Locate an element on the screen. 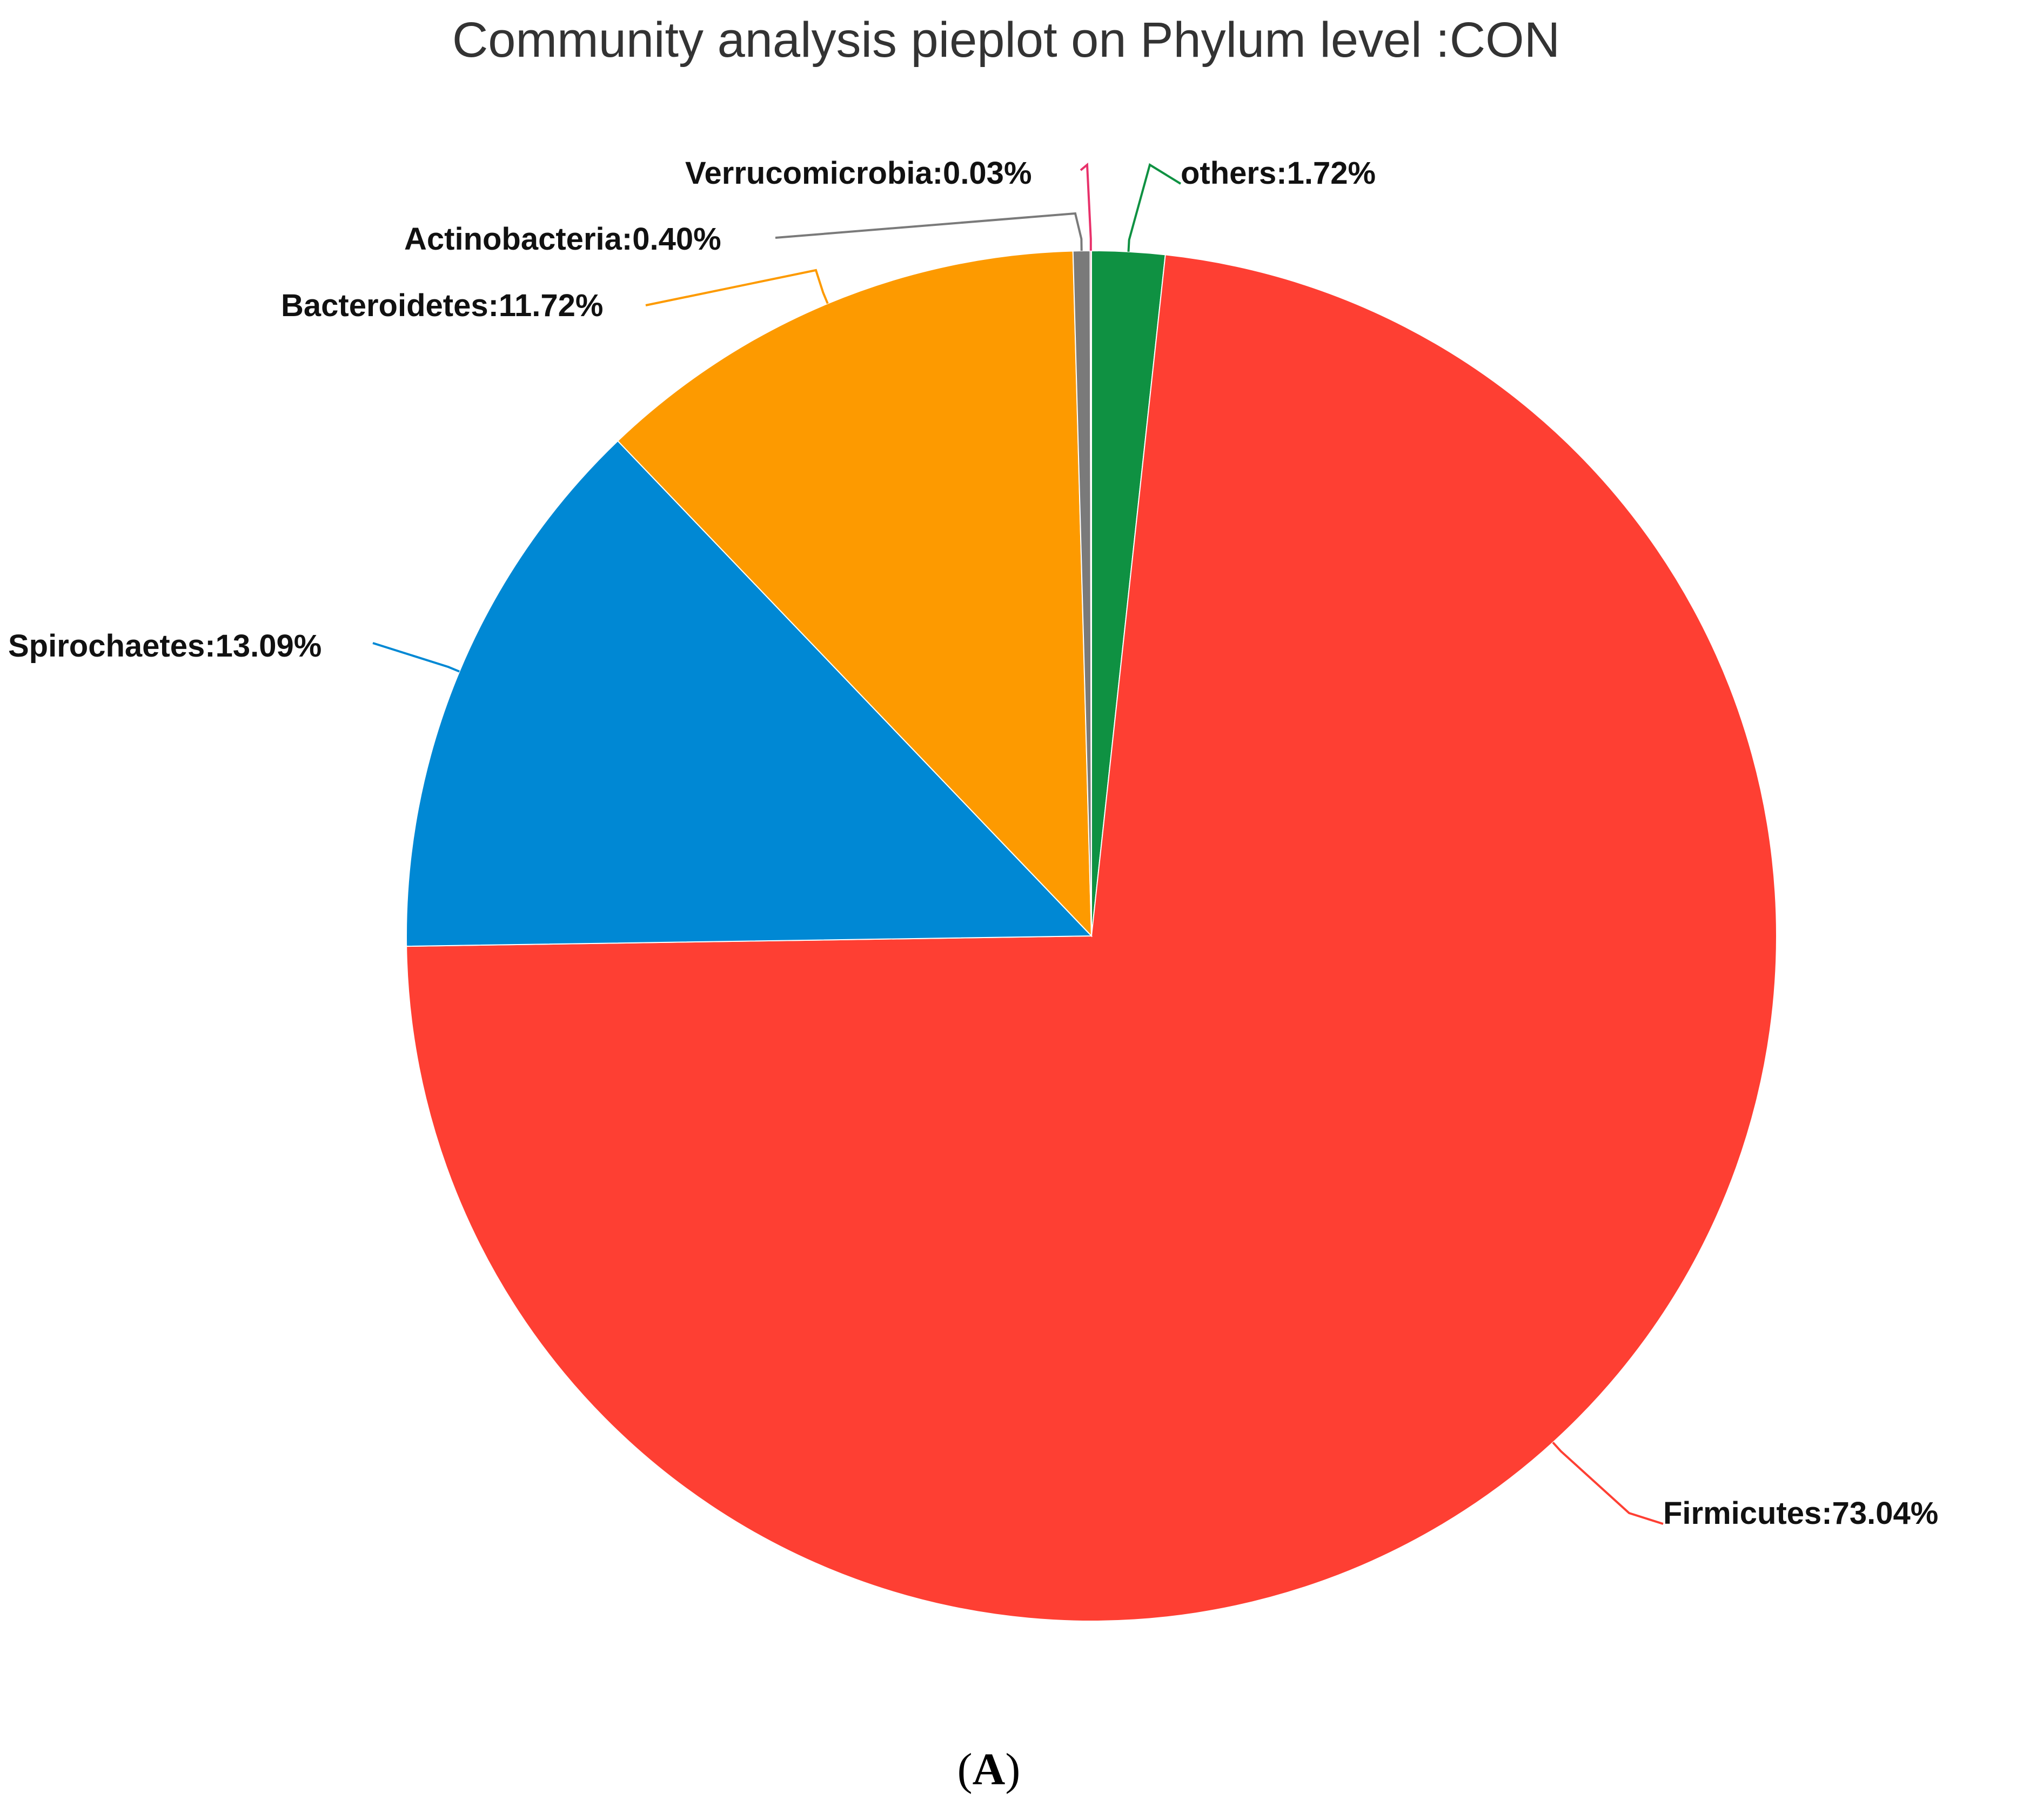 This screenshot has height=1820, width=2023. leader-line-others is located at coordinates (1154, 208).